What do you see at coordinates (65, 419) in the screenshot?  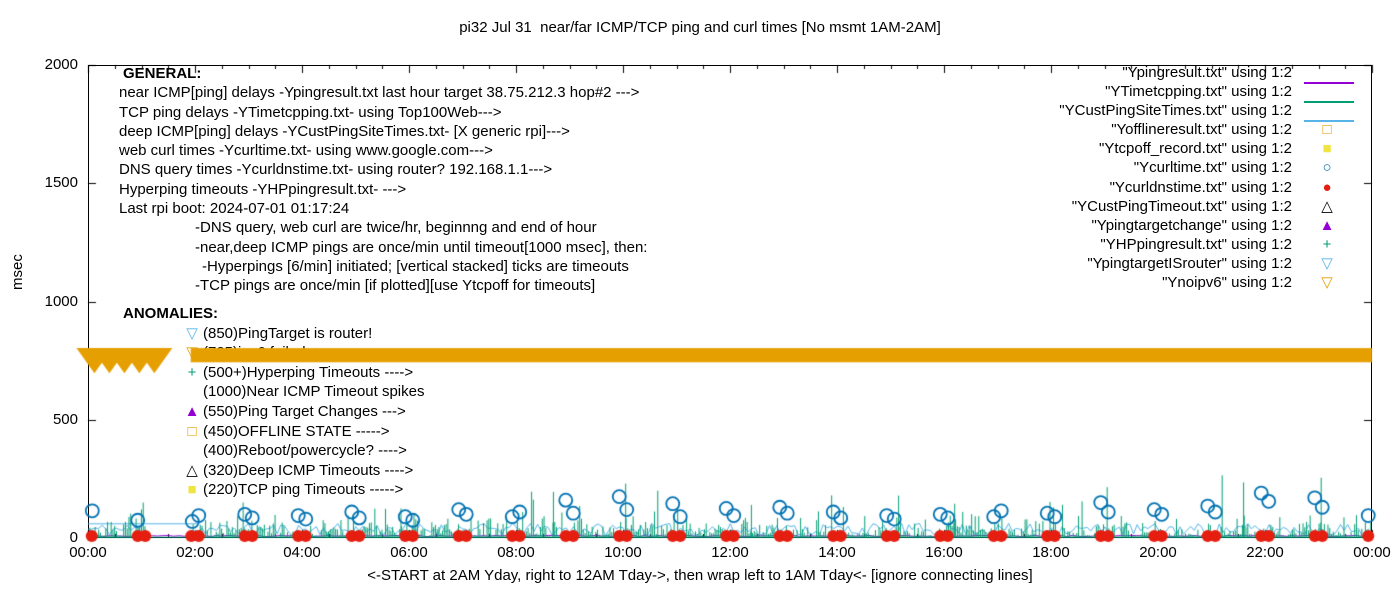 I see `y-tick-label: 500` at bounding box center [65, 419].